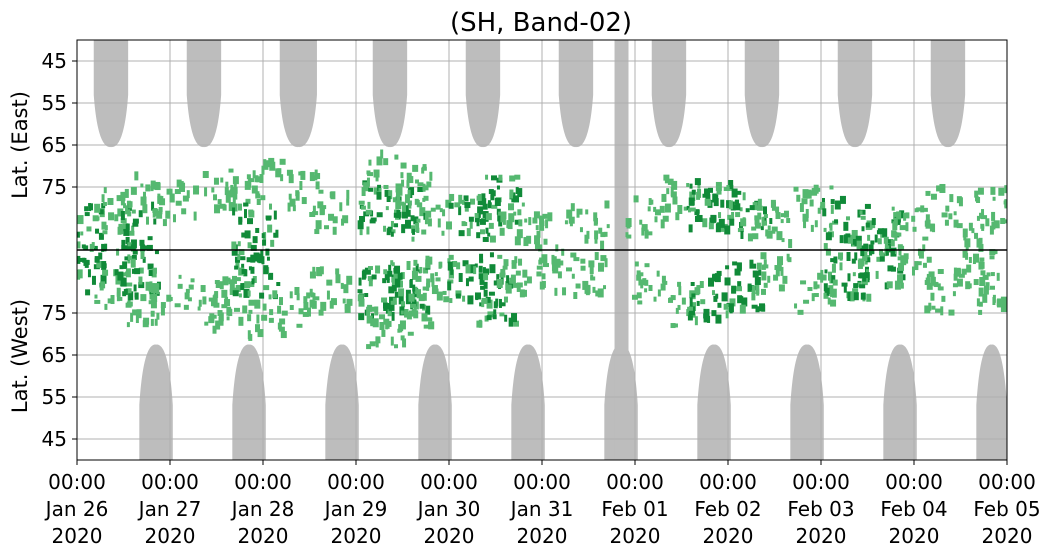 This screenshot has width=1054, height=556. What do you see at coordinates (714, 402) in the screenshot?
I see `no-data-region-west` at bounding box center [714, 402].